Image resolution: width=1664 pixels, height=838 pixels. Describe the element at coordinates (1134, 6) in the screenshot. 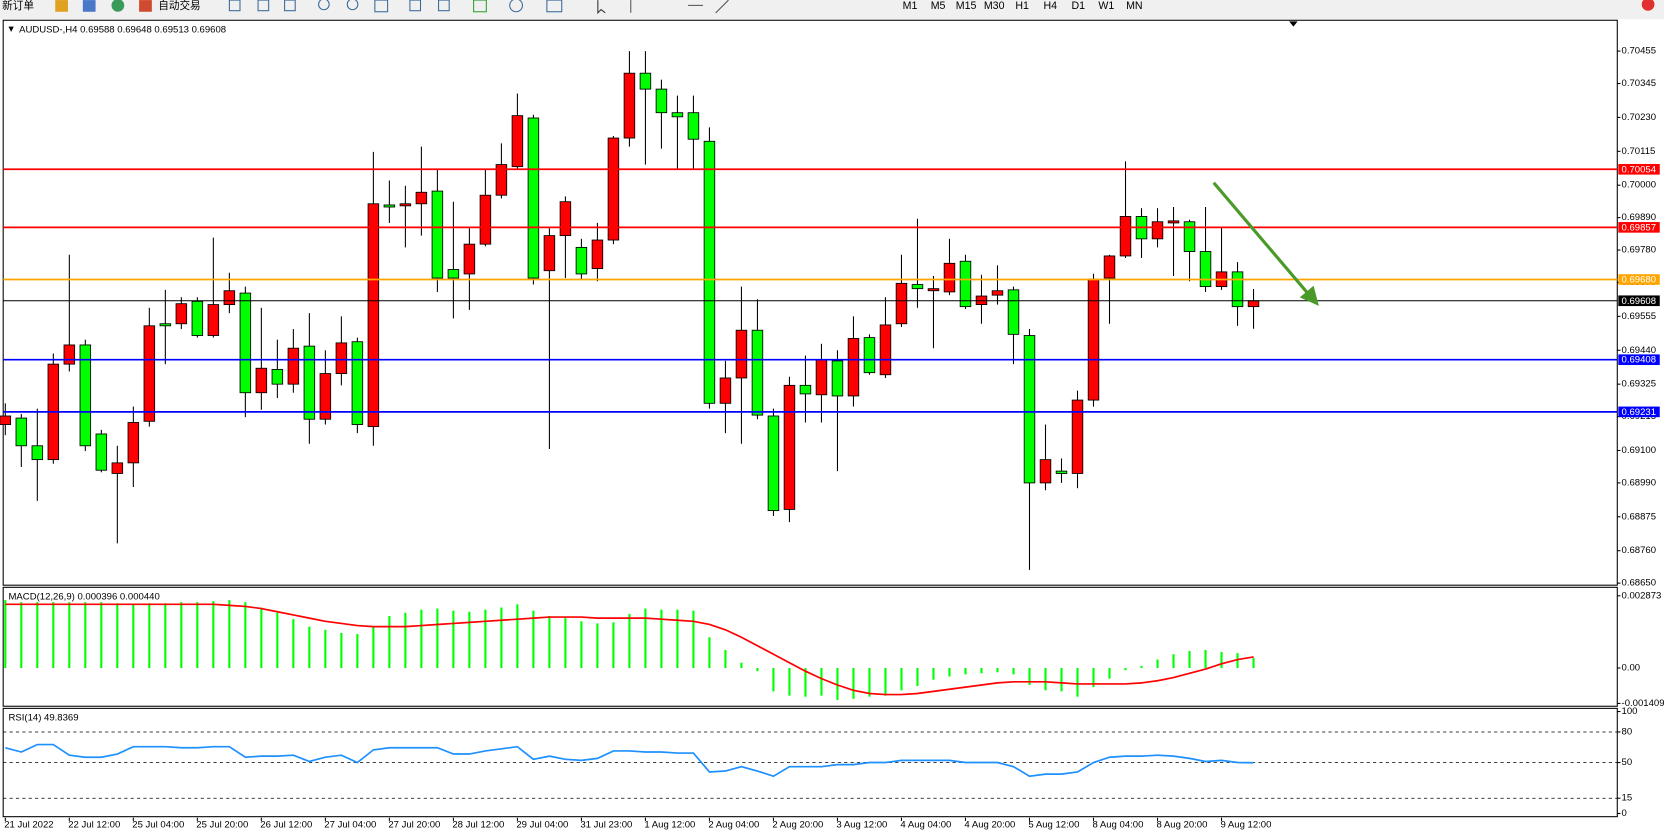

I see `timeframe-button: MN` at that location.